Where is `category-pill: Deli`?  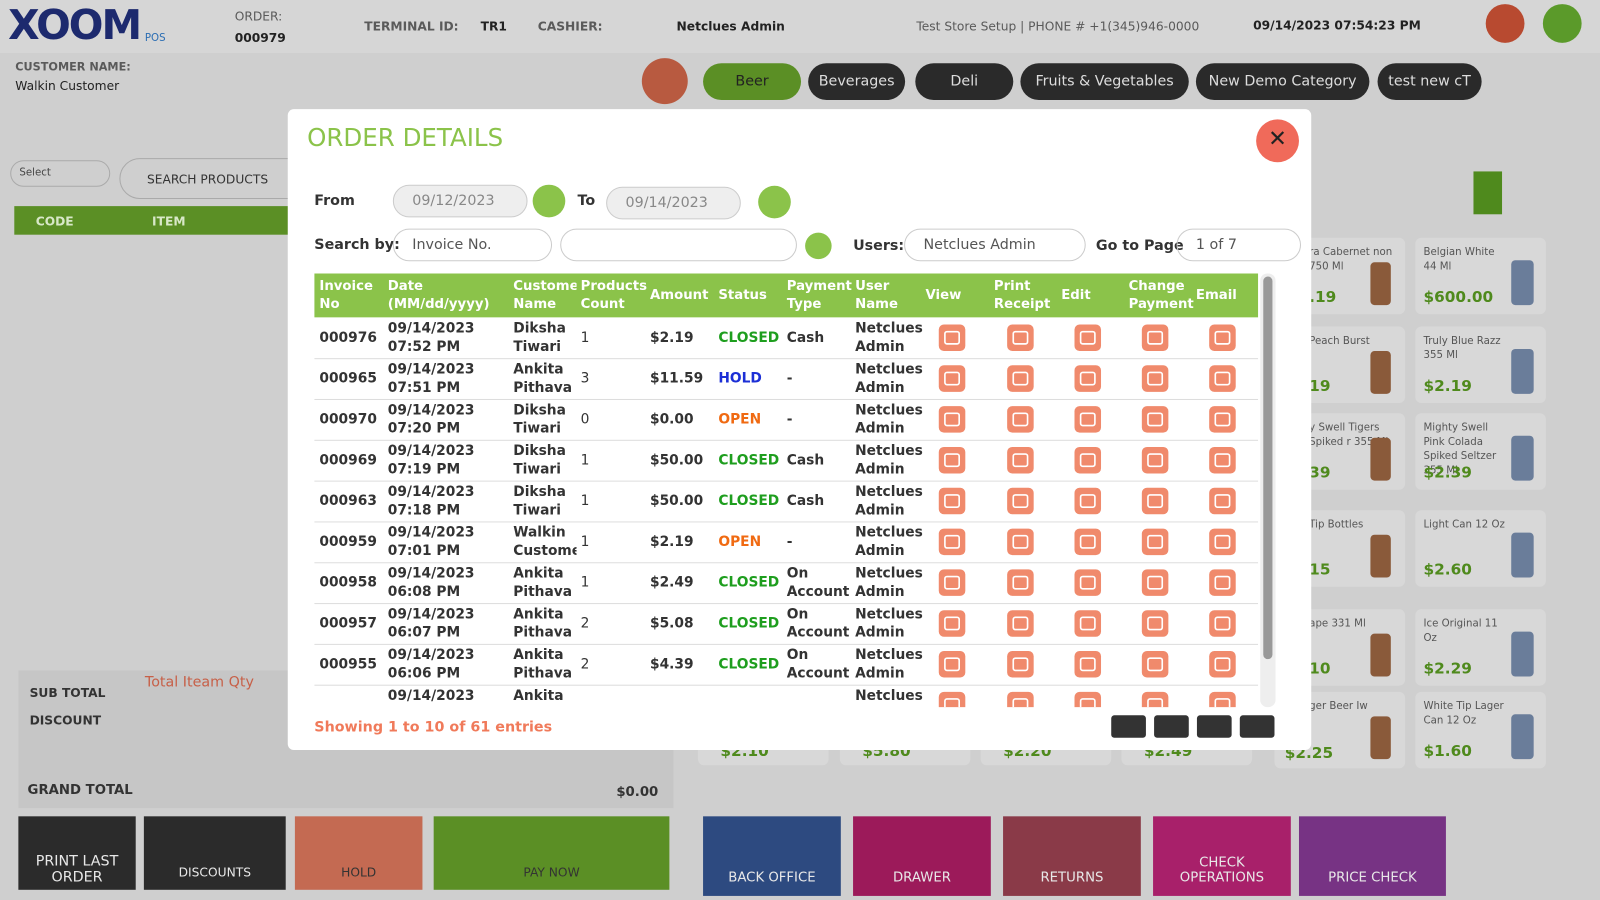
category-pill: Deli is located at coordinates (964, 82).